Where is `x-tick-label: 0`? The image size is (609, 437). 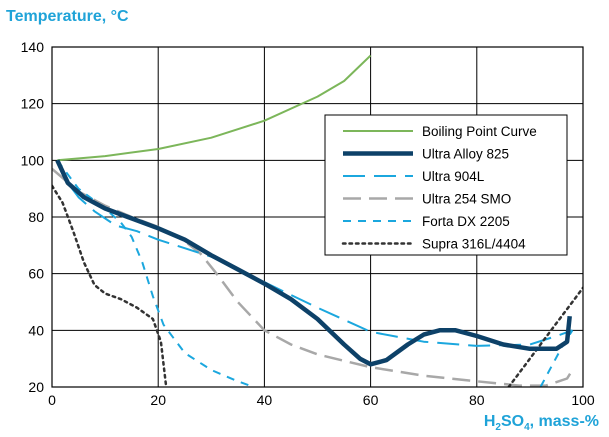 x-tick-label: 0 is located at coordinates (52, 400).